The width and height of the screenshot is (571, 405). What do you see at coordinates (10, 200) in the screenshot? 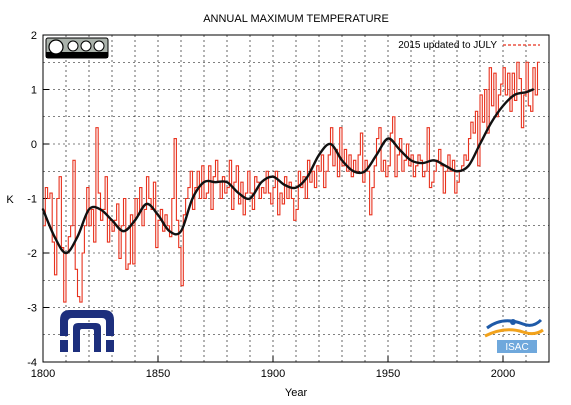
I see `y-axis-label: K` at bounding box center [10, 200].